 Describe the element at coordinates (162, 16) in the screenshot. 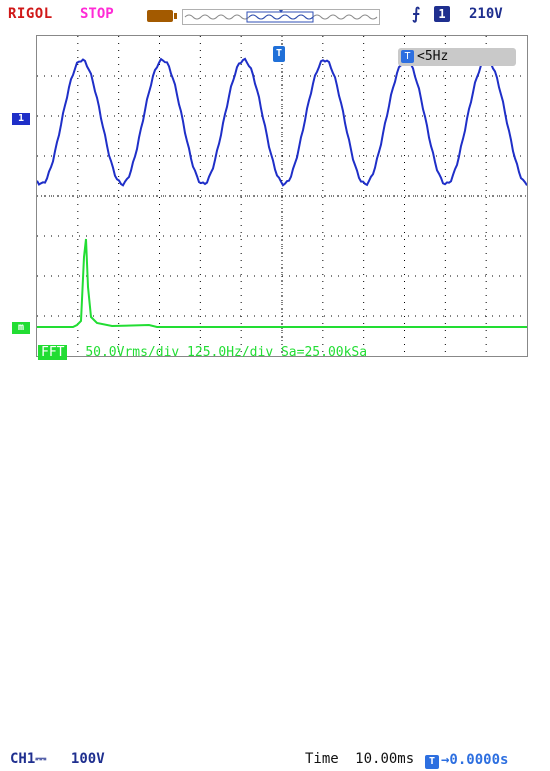

I see `battery-icon` at that location.